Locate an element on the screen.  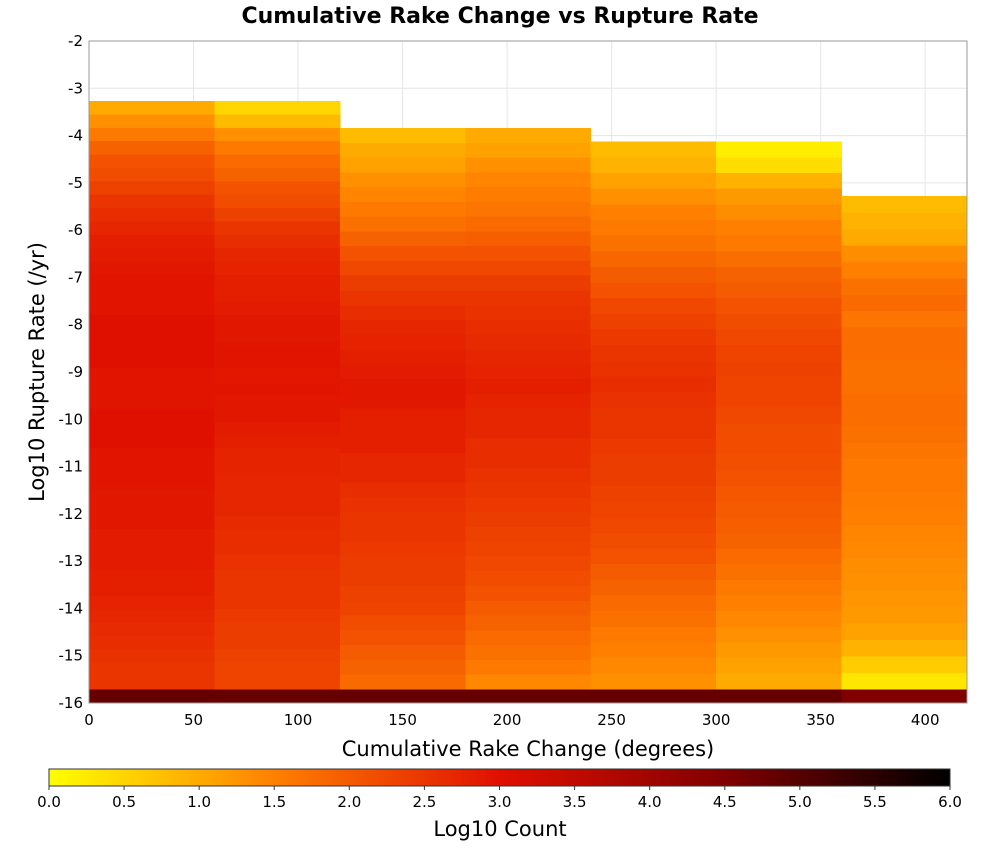
x-tick-label: 350 is located at coordinates (820, 720).